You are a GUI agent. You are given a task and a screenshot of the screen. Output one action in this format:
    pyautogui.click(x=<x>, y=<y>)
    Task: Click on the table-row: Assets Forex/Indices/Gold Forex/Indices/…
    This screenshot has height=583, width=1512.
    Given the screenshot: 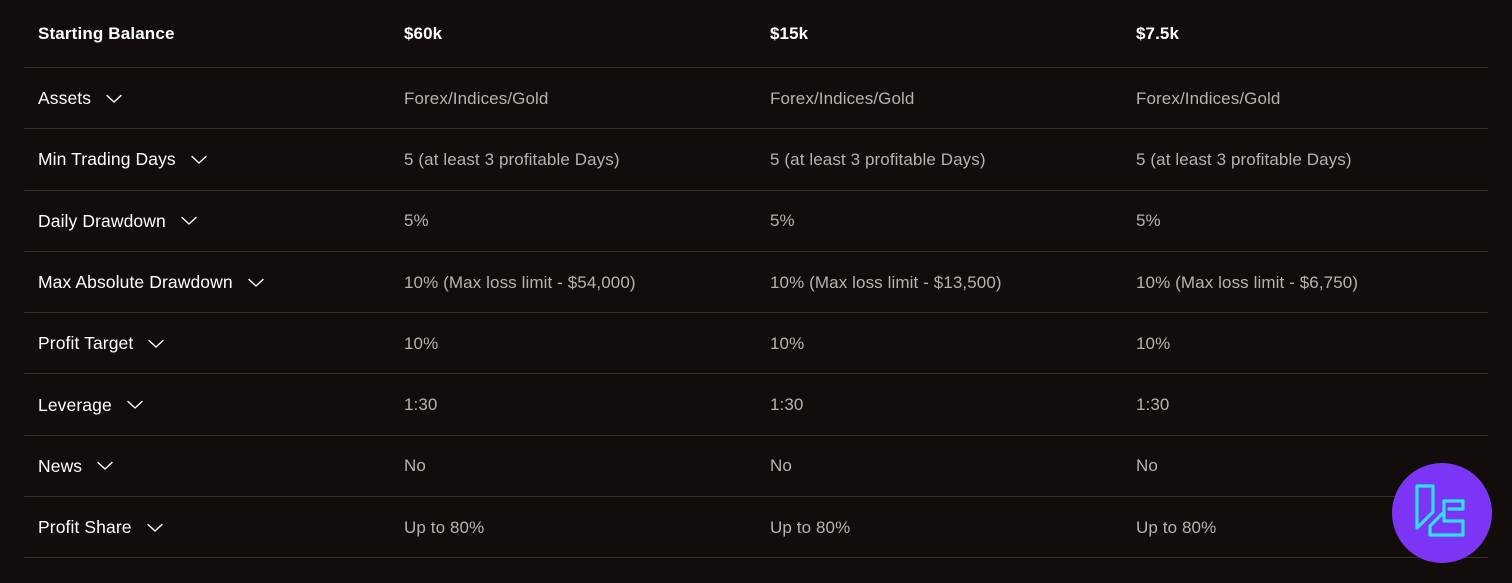 What is the action you would take?
    pyautogui.click(x=756, y=99)
    